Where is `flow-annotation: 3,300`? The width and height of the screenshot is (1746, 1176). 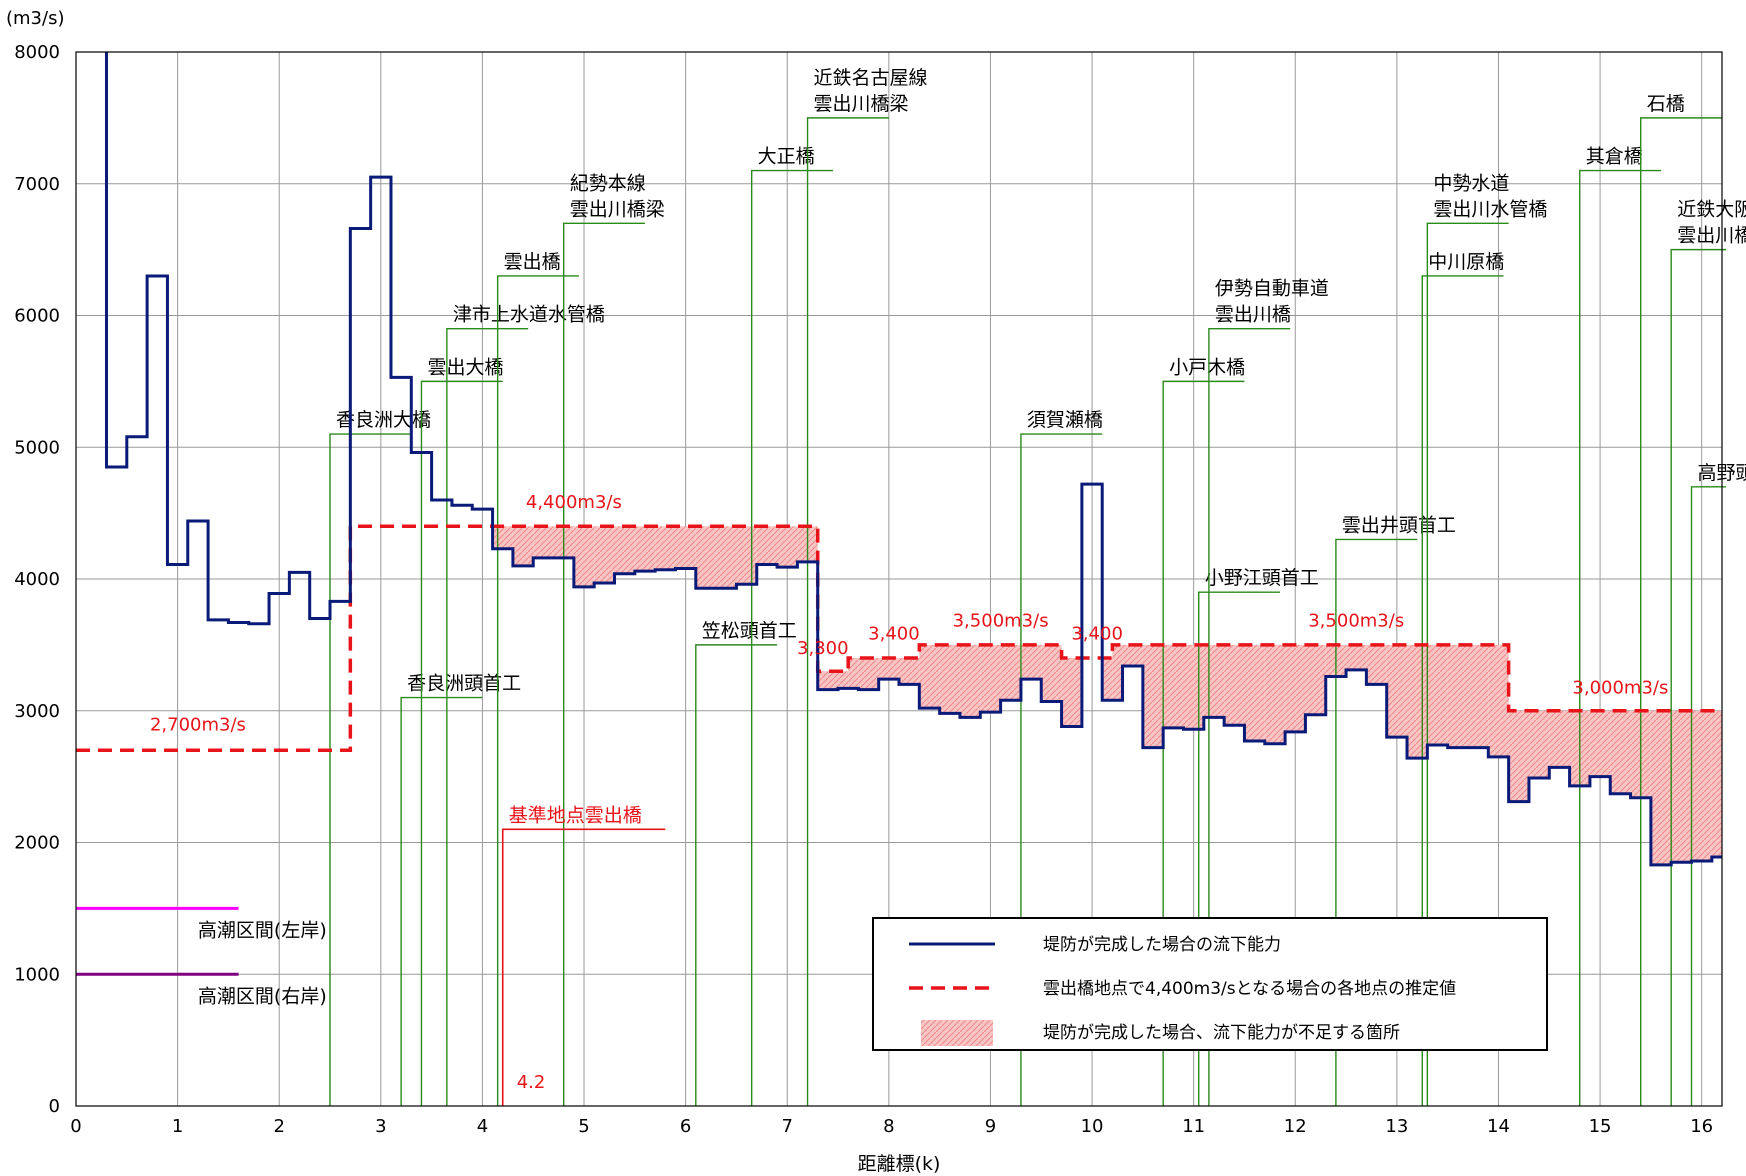
flow-annotation: 3,300 is located at coordinates (823, 648).